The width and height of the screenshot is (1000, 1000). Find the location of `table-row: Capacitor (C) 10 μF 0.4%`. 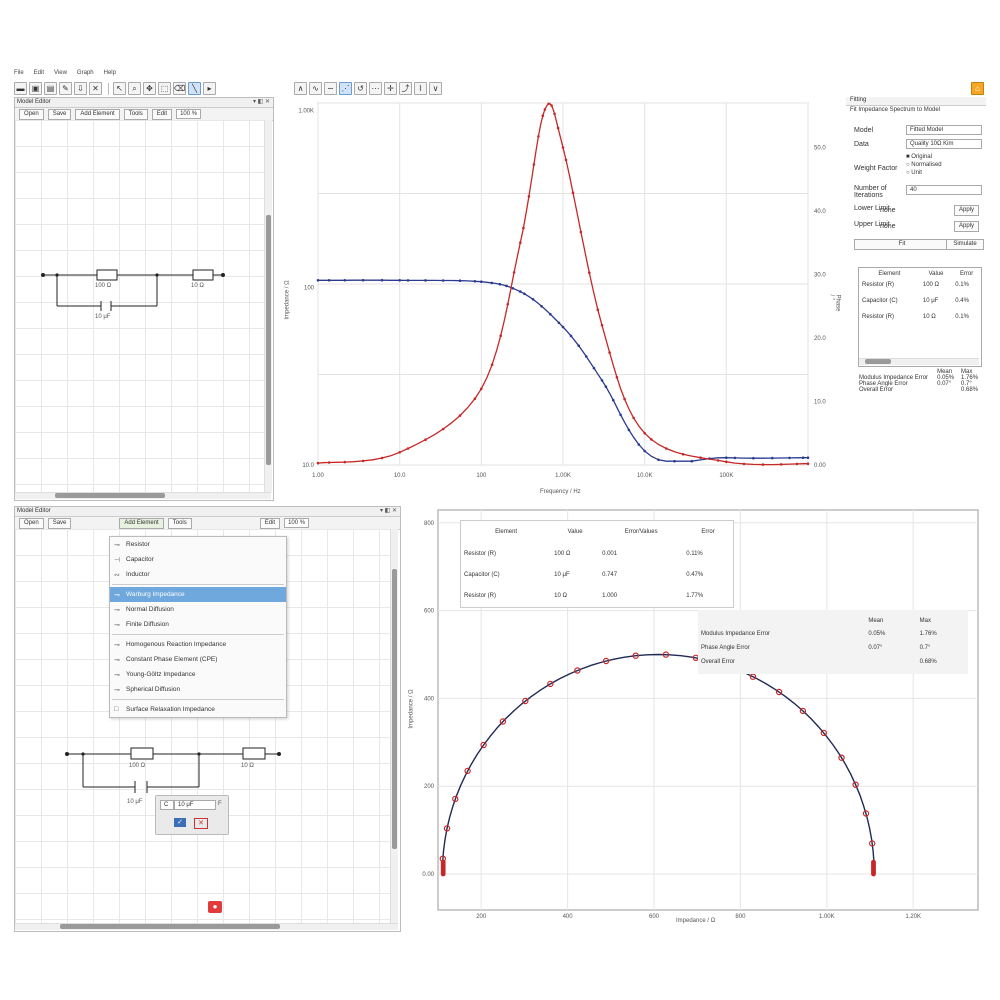

table-row: Capacitor (C) 10 μF 0.4% is located at coordinates (920, 301).